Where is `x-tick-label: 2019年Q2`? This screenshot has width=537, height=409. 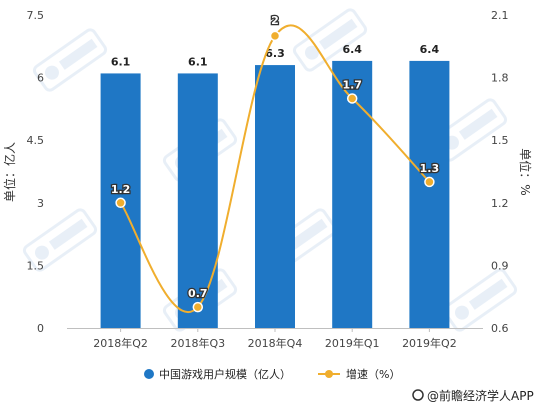 x-tick-label: 2019年Q2 is located at coordinates (429, 343).